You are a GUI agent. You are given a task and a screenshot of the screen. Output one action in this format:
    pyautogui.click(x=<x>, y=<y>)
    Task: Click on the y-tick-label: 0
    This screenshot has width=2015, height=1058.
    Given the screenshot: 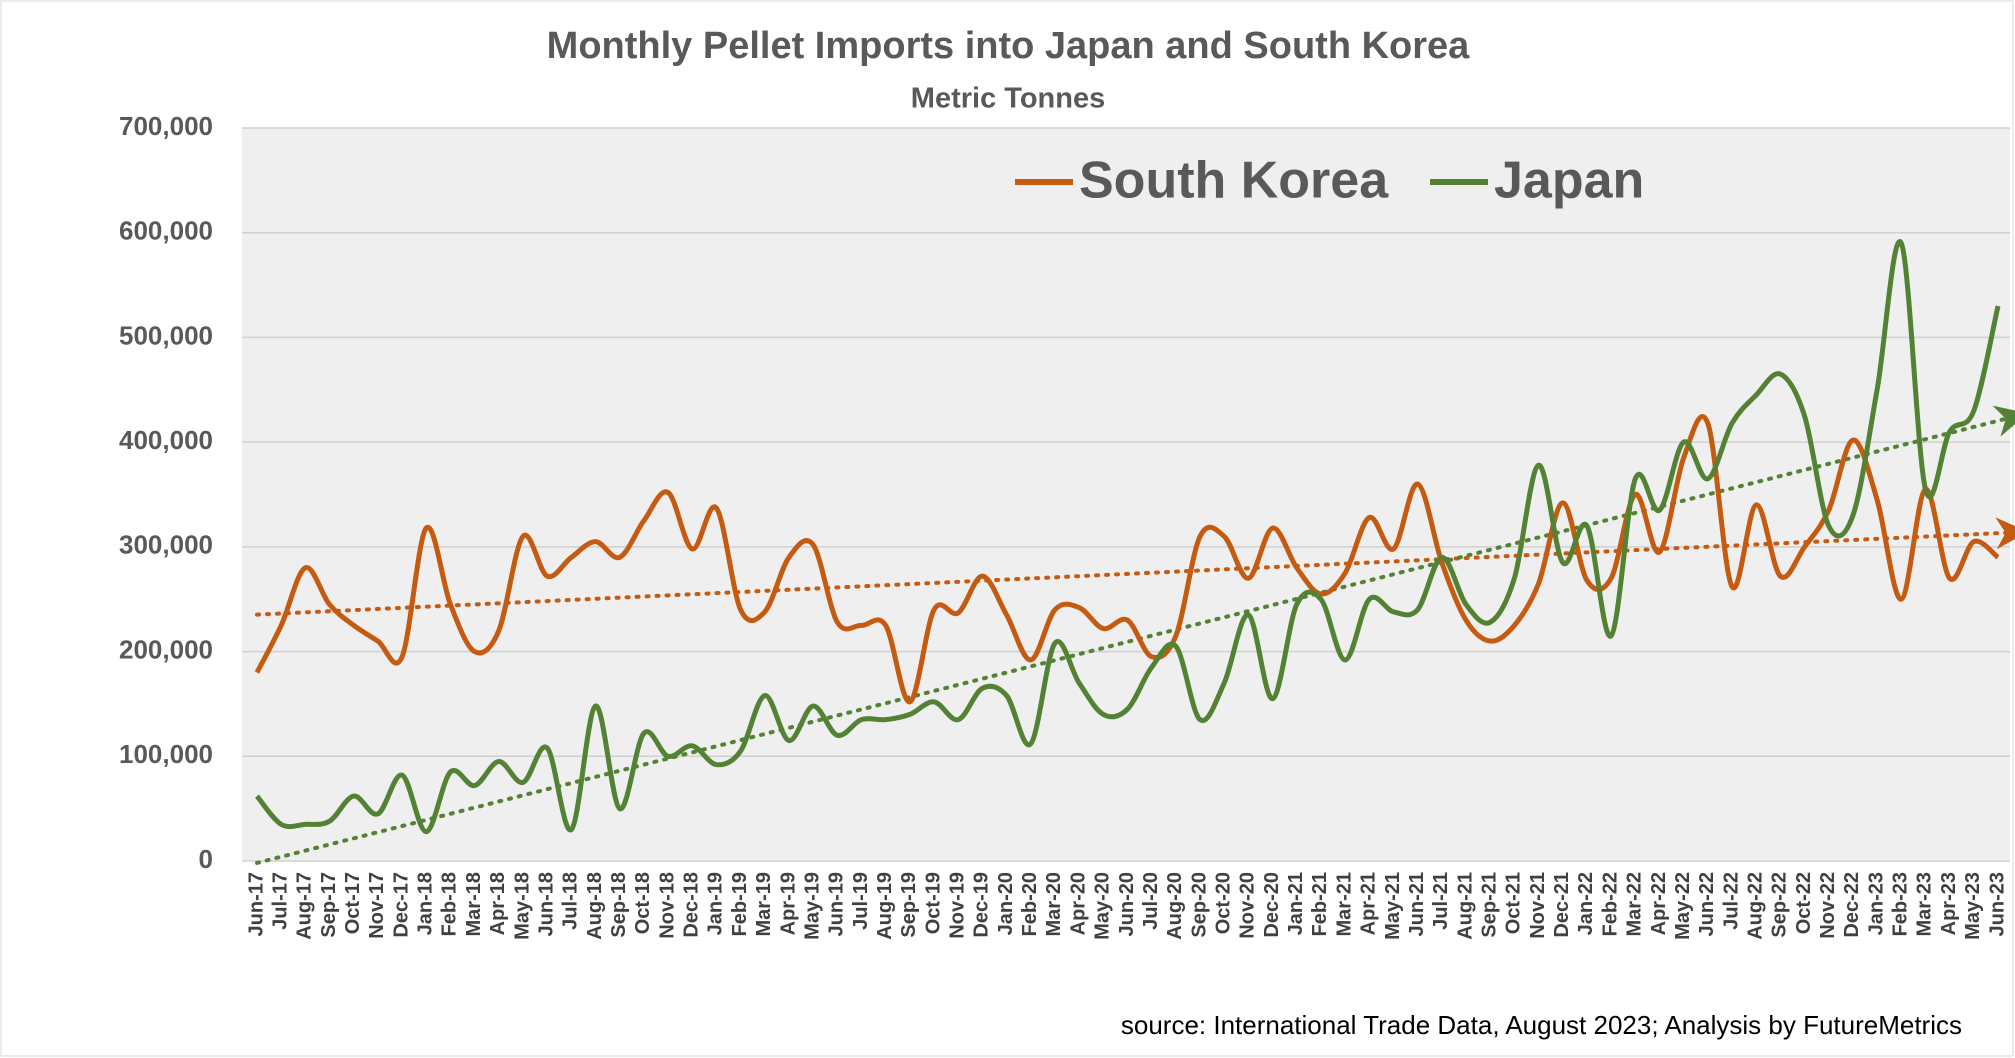 What is the action you would take?
    pyautogui.click(x=206, y=859)
    